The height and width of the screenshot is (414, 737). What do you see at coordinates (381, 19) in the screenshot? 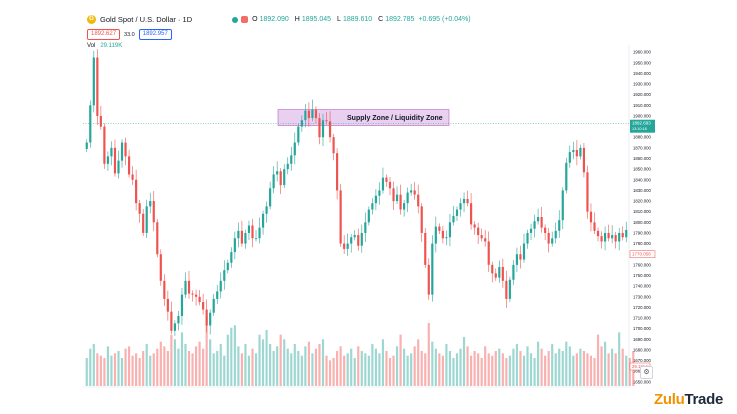
I see `close-label: C` at bounding box center [381, 19].